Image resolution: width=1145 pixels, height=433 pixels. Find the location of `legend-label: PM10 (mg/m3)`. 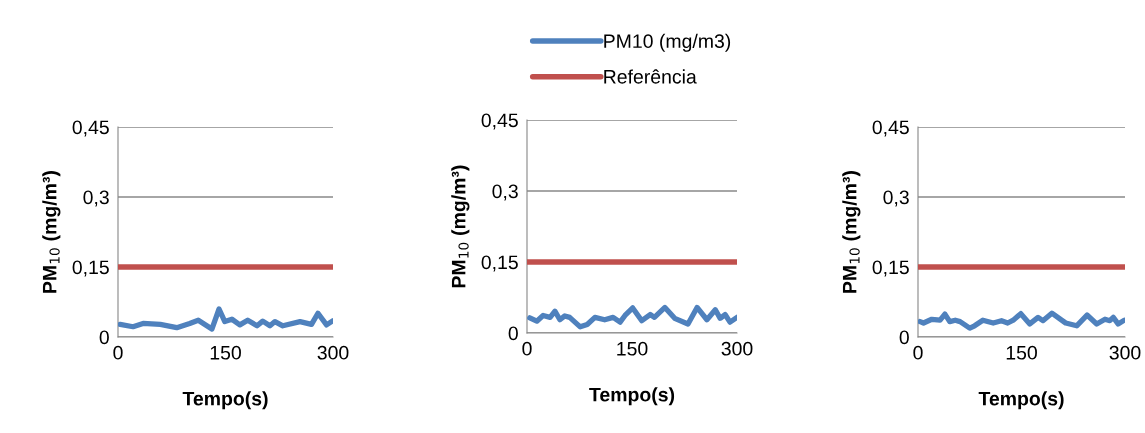

legend-label: PM10 (mg/m3) is located at coordinates (667, 42).